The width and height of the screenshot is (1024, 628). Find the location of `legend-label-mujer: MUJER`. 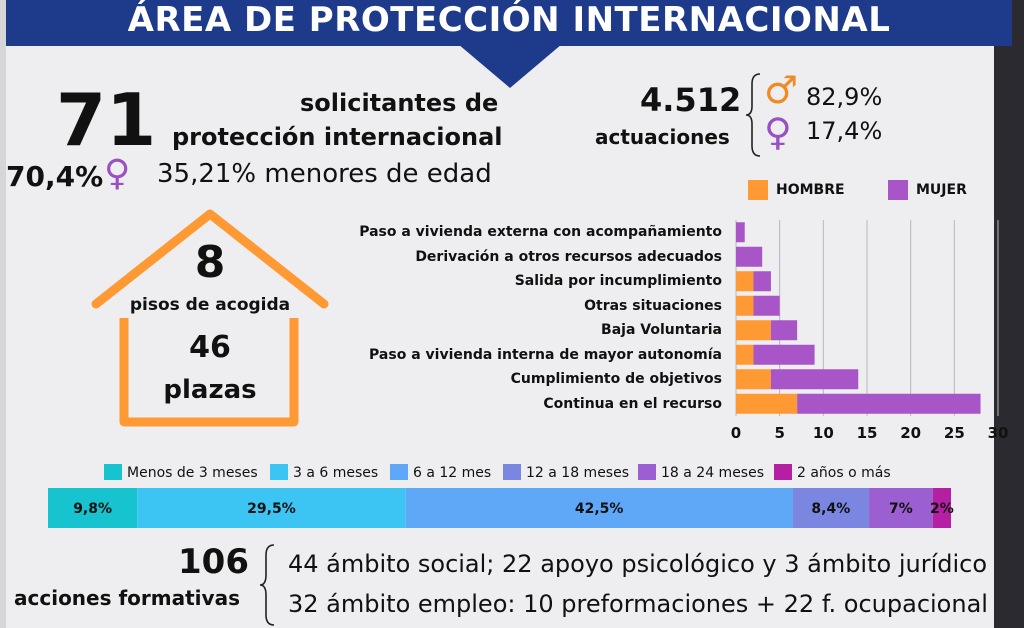

legend-label-mujer: MUJER is located at coordinates (941, 190).